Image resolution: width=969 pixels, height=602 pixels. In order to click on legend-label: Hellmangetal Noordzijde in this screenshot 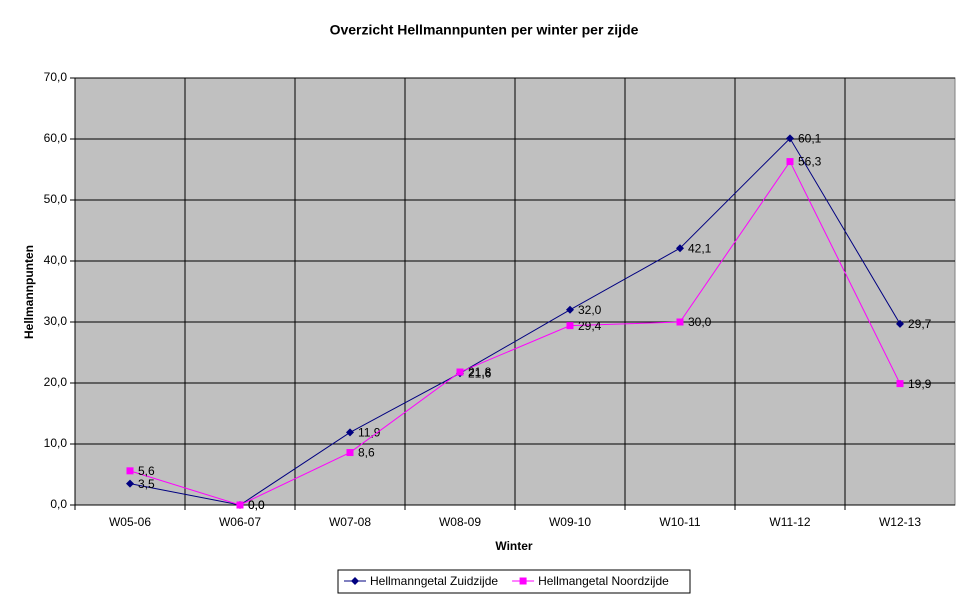, I will do `click(603, 581)`.